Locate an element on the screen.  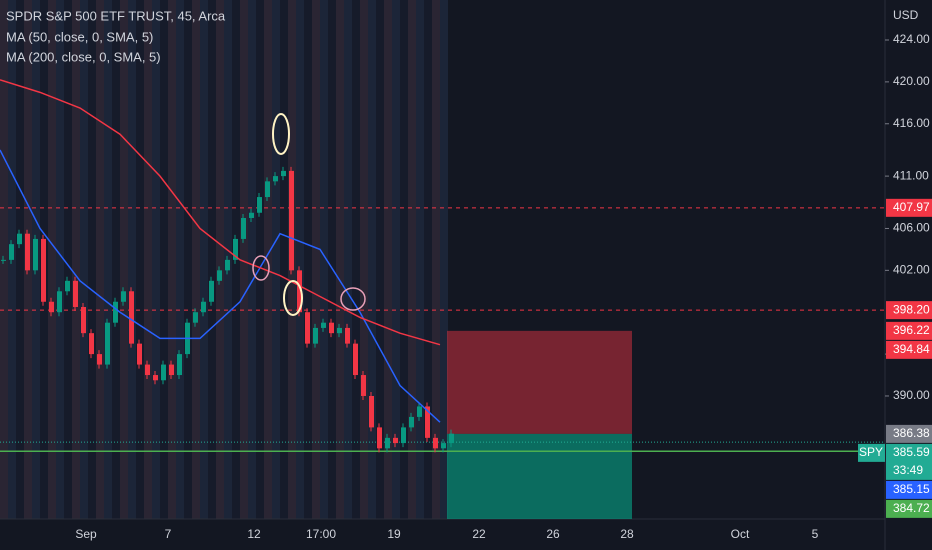
price-tick-label: 416.00 is located at coordinates (911, 123).